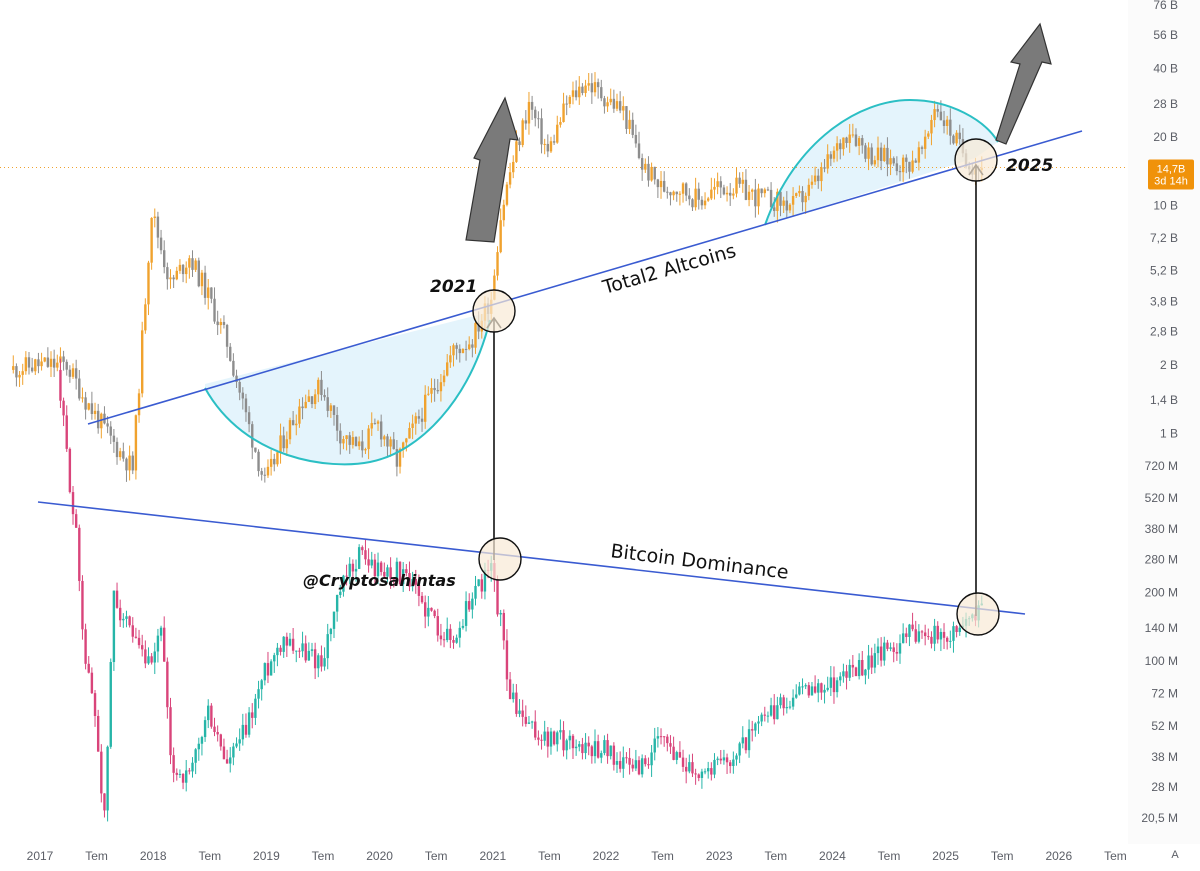 The width and height of the screenshot is (1200, 871). I want to click on time-tick-label: Tem, so click(436, 856).